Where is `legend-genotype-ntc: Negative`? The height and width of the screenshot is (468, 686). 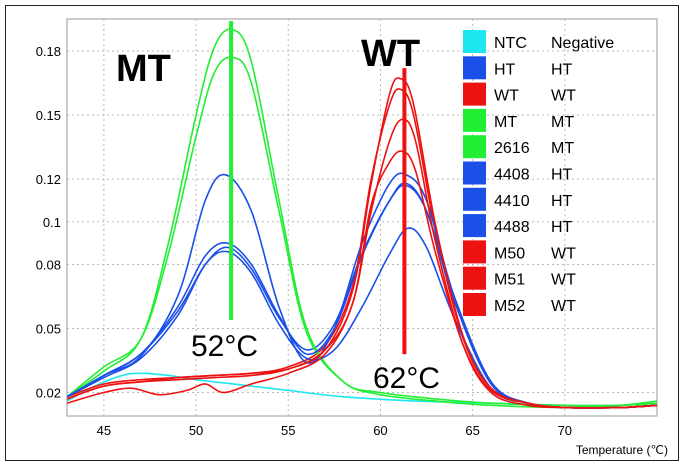 legend-genotype-ntc: Negative is located at coordinates (582, 43).